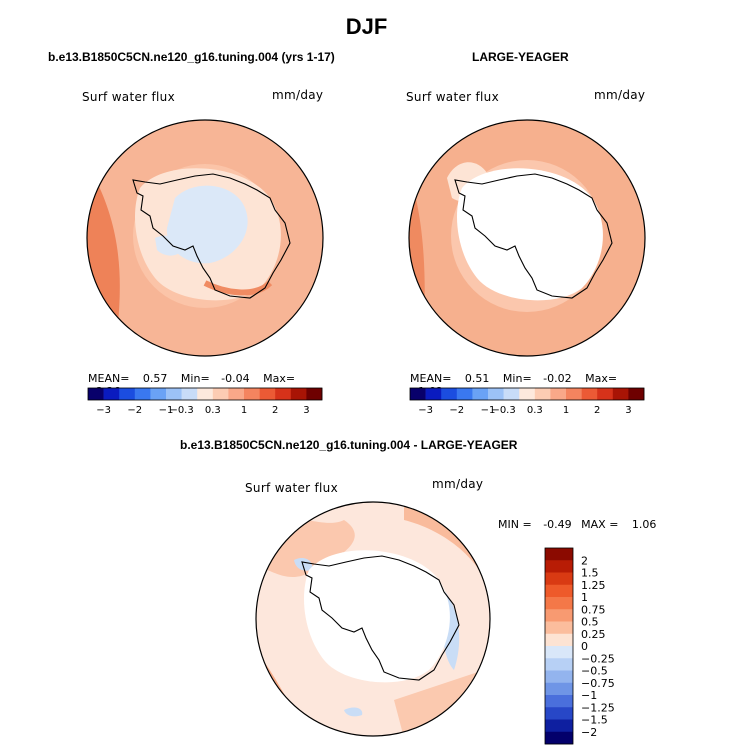  What do you see at coordinates (527, 401) in the screenshot?
I see `panel-2-colorbar: −3 −2 −1−0.3 0.3 1 2 3` at bounding box center [527, 401].